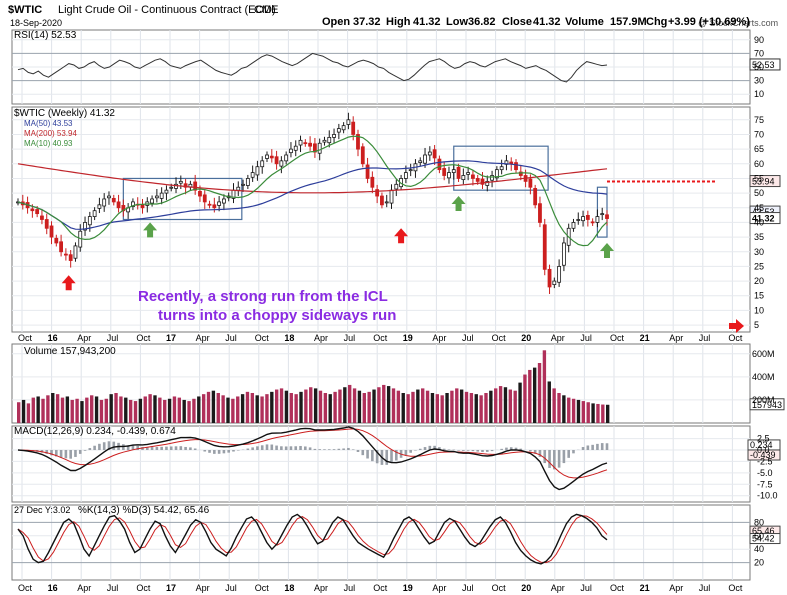 The image size is (787, 595). Describe the element at coordinates (763, 400) in the screenshot. I see `volume-y-tick: 200M` at that location.